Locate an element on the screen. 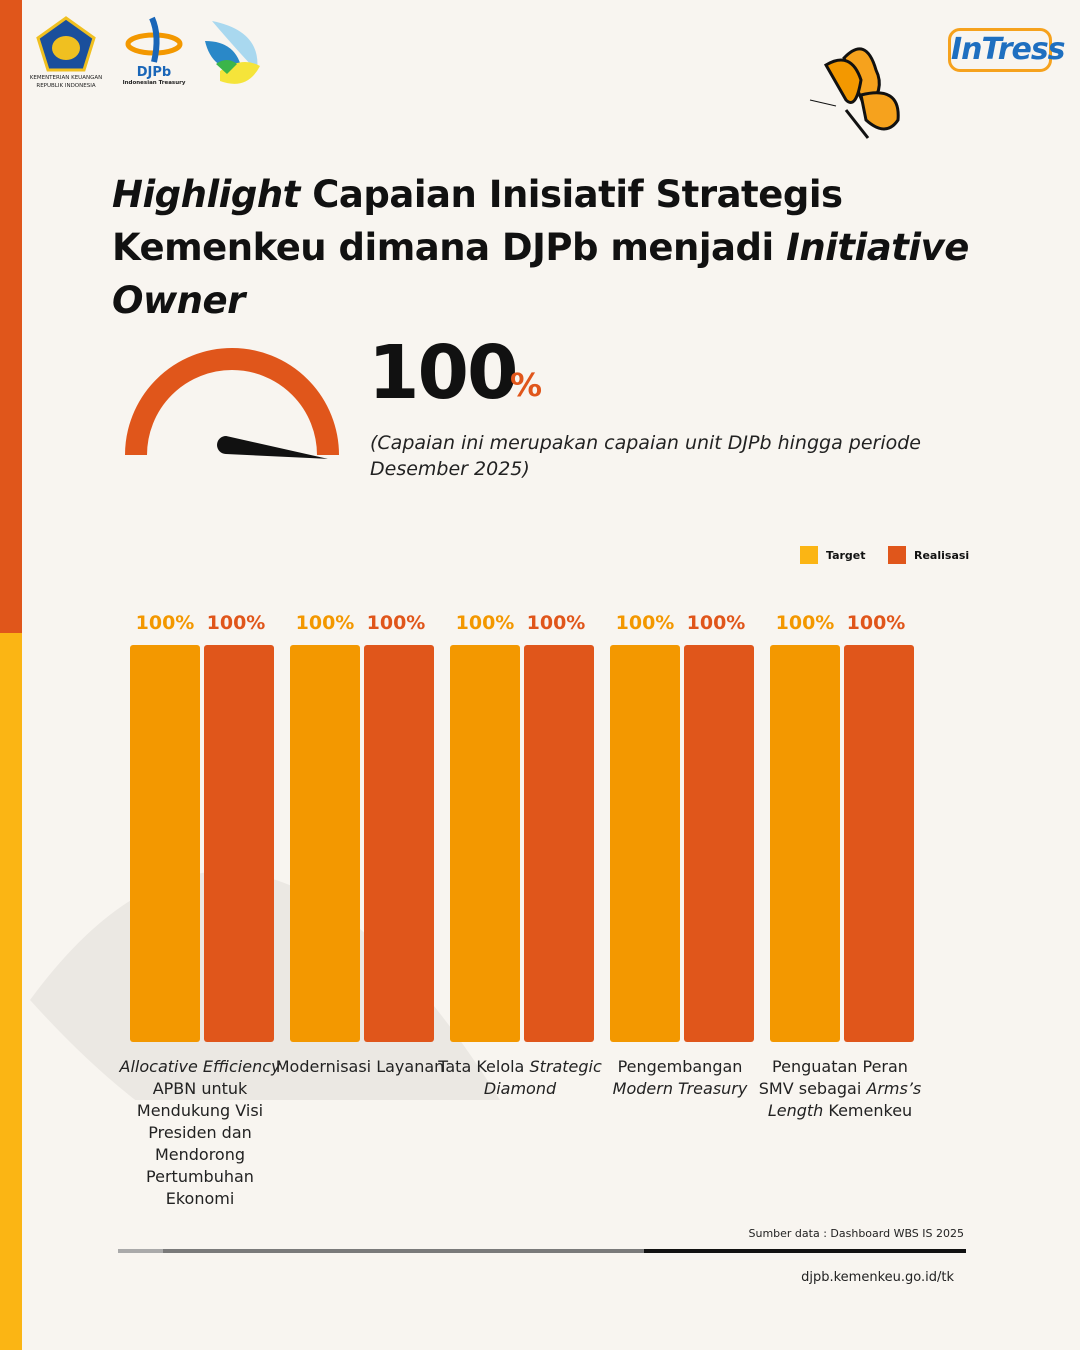 This screenshot has height=1350, width=1080. side-accent-orange is located at coordinates (11, 316).